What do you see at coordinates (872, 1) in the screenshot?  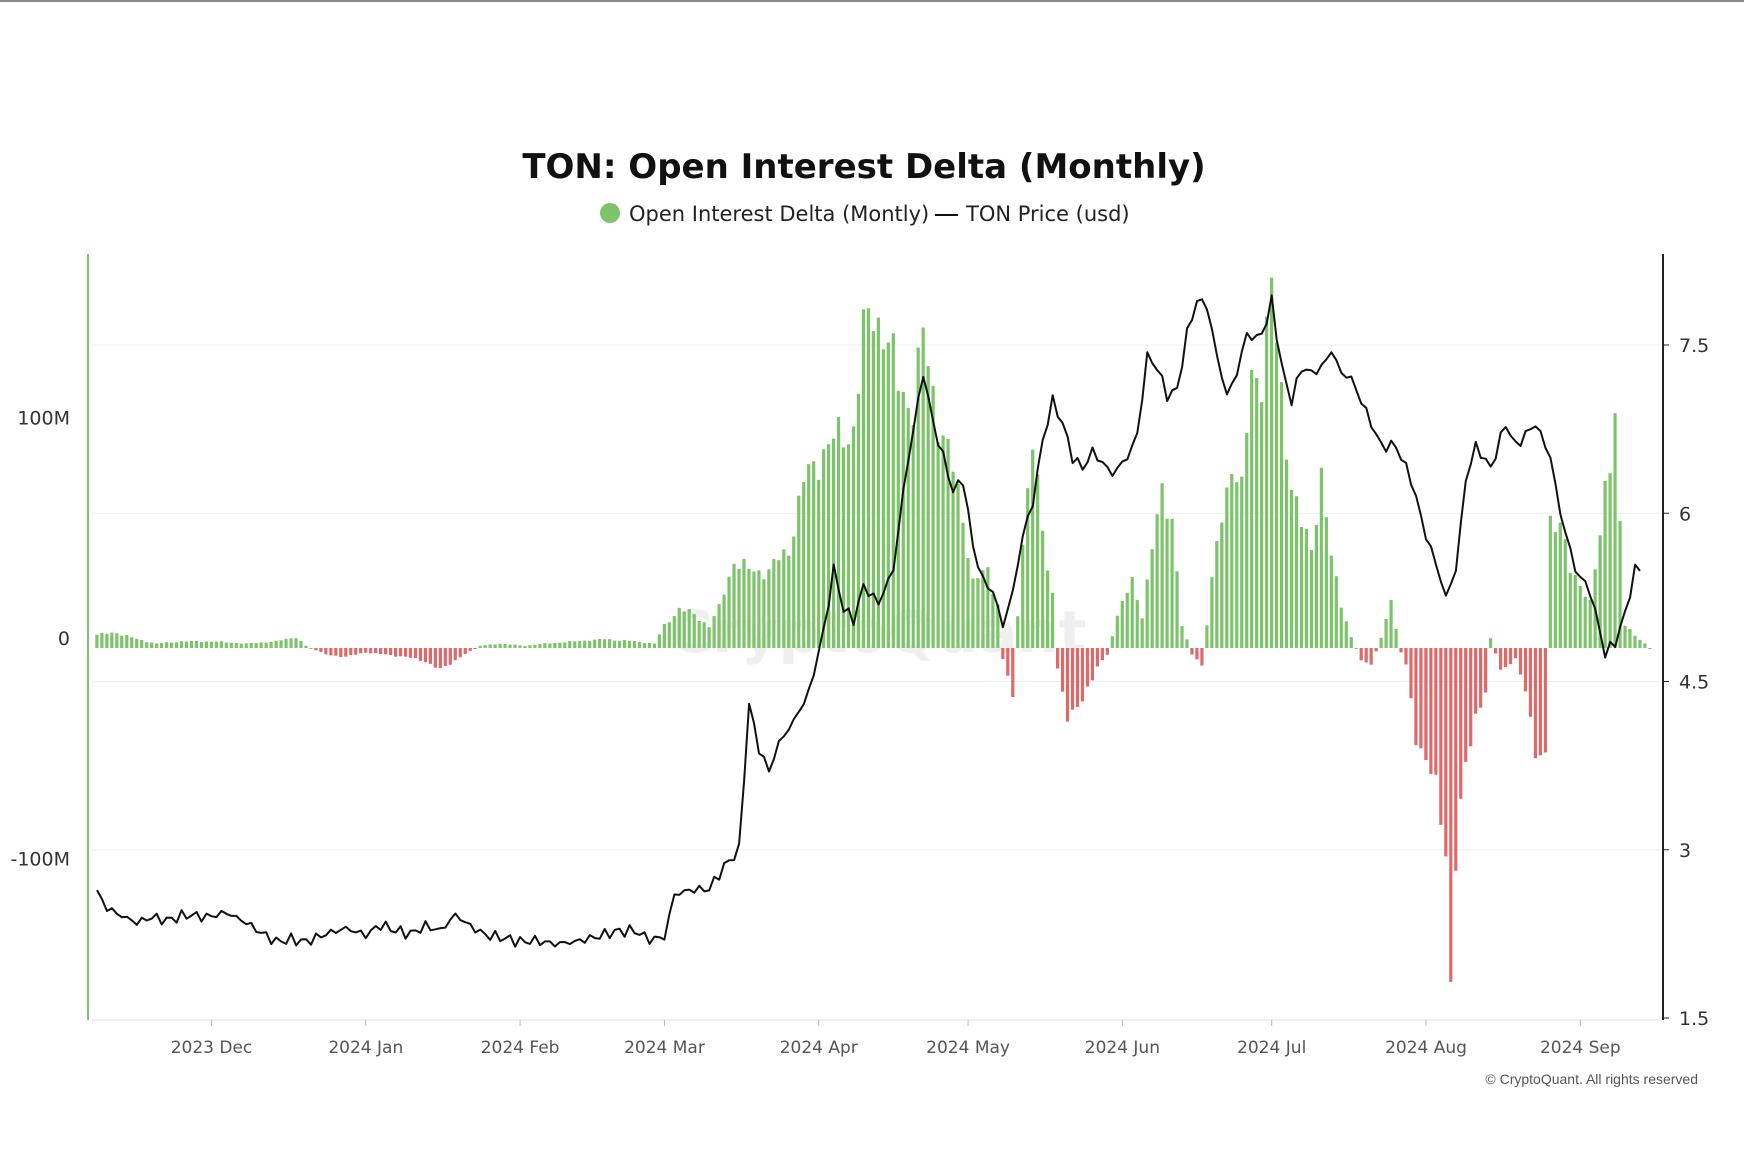 I see `window-top-border` at bounding box center [872, 1].